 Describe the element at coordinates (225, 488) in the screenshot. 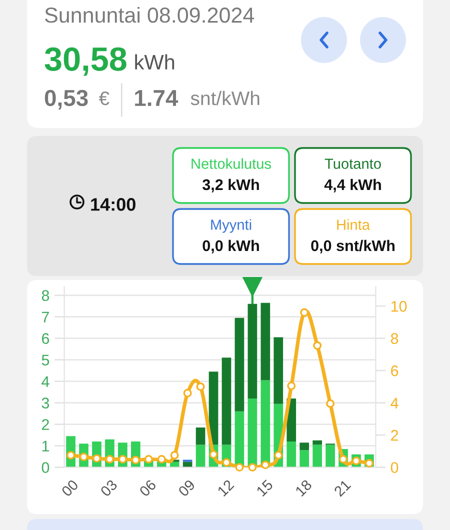

I see `x-tick-label: 12` at that location.